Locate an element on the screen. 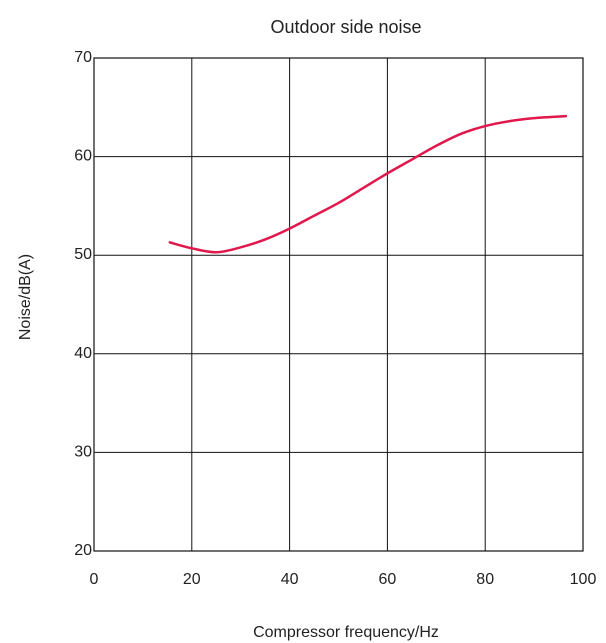  y-tick-label: 20 is located at coordinates (83, 550).